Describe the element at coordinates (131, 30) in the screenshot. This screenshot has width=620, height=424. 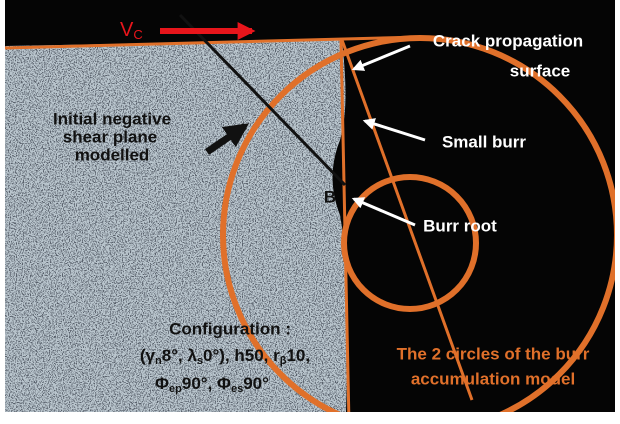
I see `speed-label: VC` at that location.